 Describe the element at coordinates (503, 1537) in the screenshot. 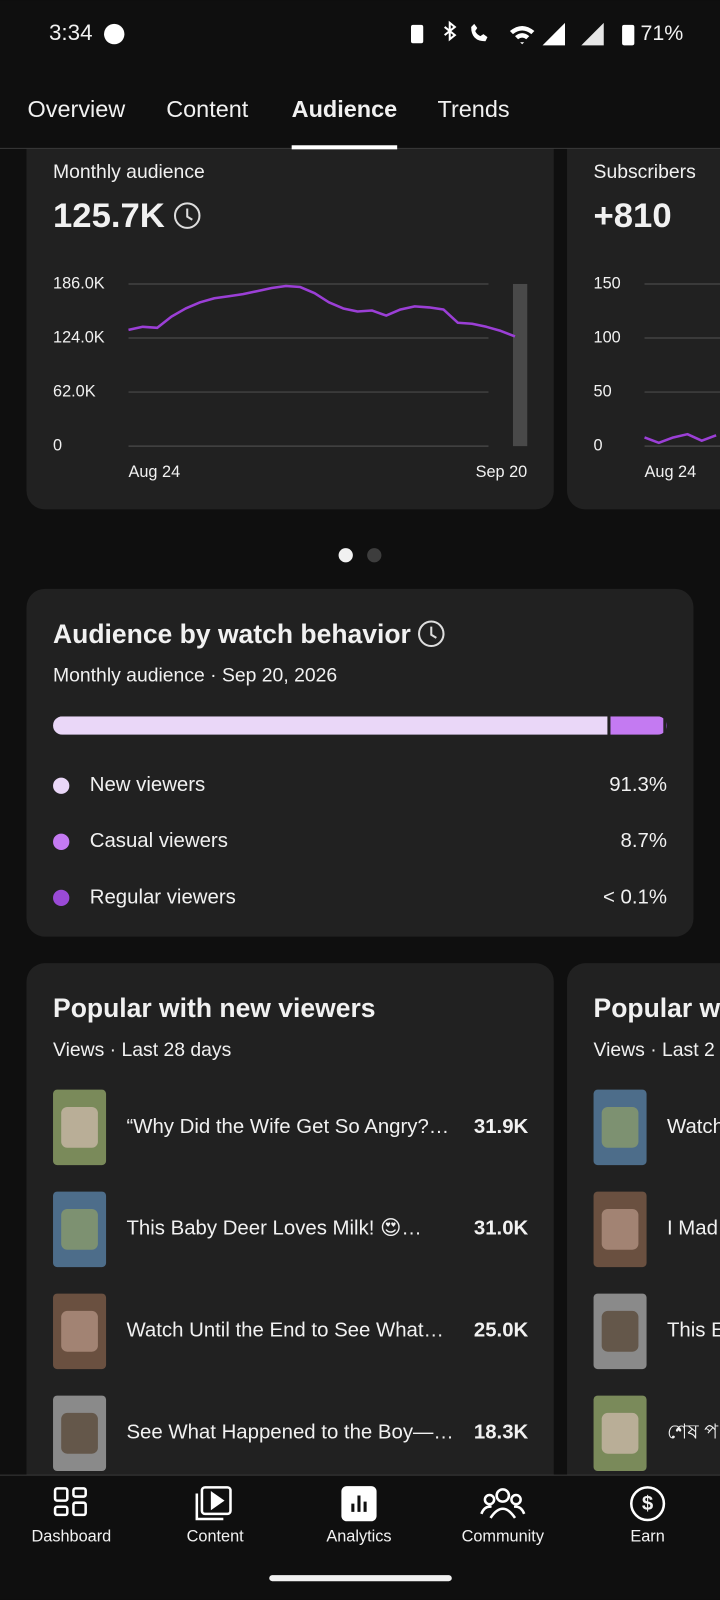

I see `nav-label: Community` at that location.